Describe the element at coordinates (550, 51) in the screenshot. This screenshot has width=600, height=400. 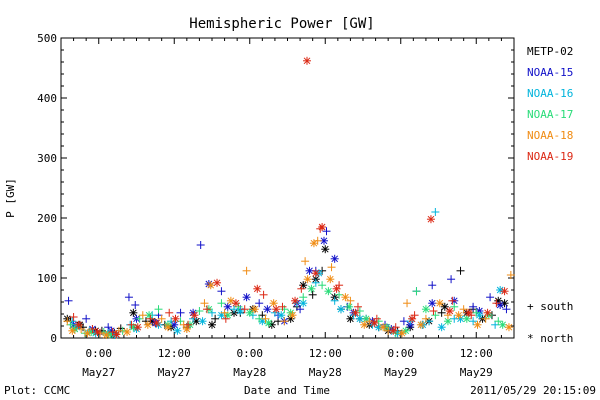
I see `legend-entry: METP-02` at that location.